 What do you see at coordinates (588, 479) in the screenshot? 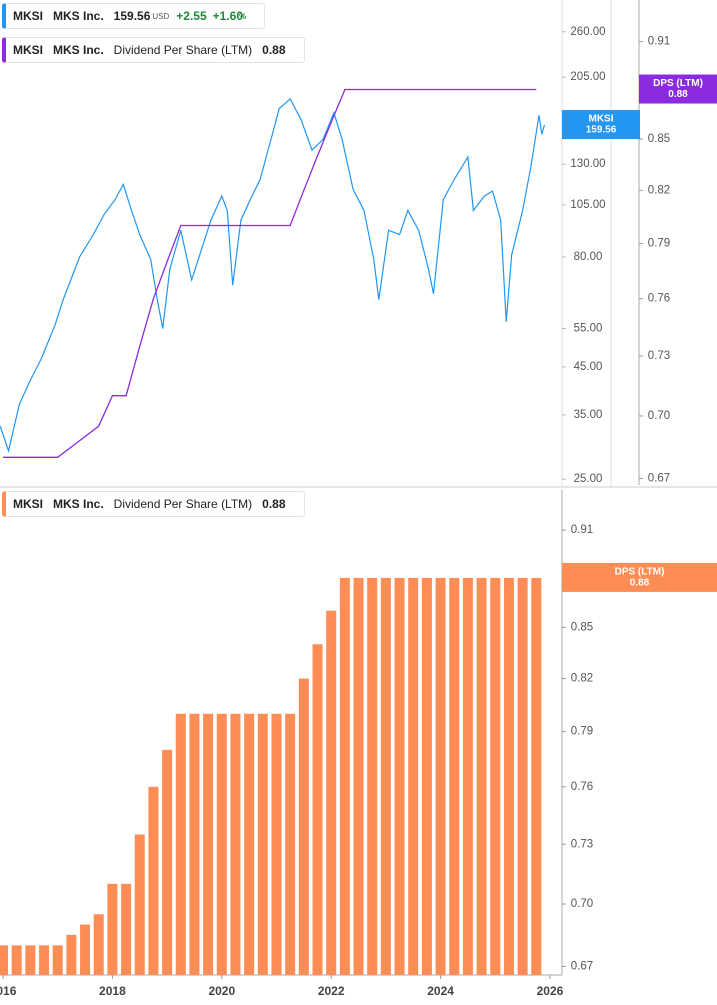
I see `y-tick-label: 25.00` at bounding box center [588, 479].